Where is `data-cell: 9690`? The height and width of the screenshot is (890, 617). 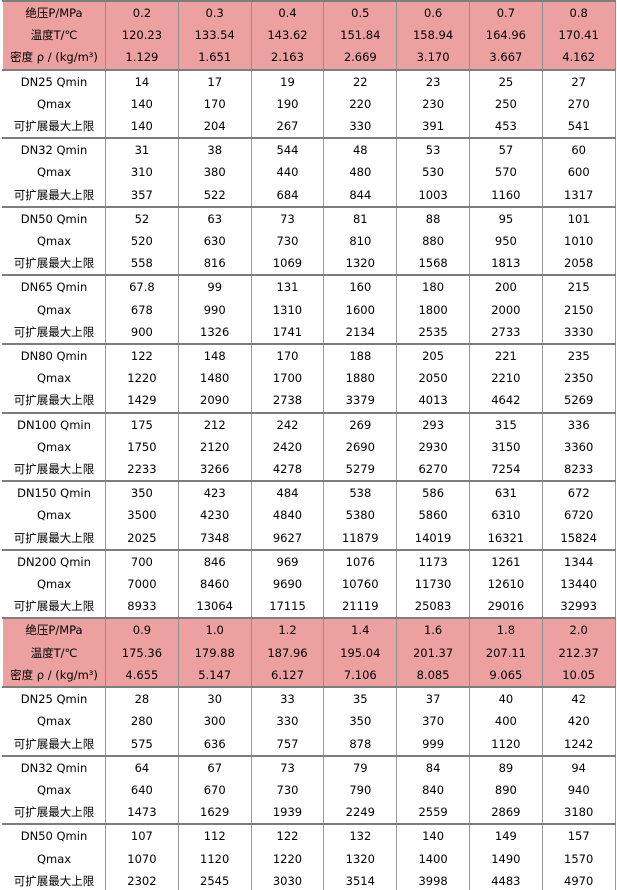 data-cell: 9690 is located at coordinates (287, 584).